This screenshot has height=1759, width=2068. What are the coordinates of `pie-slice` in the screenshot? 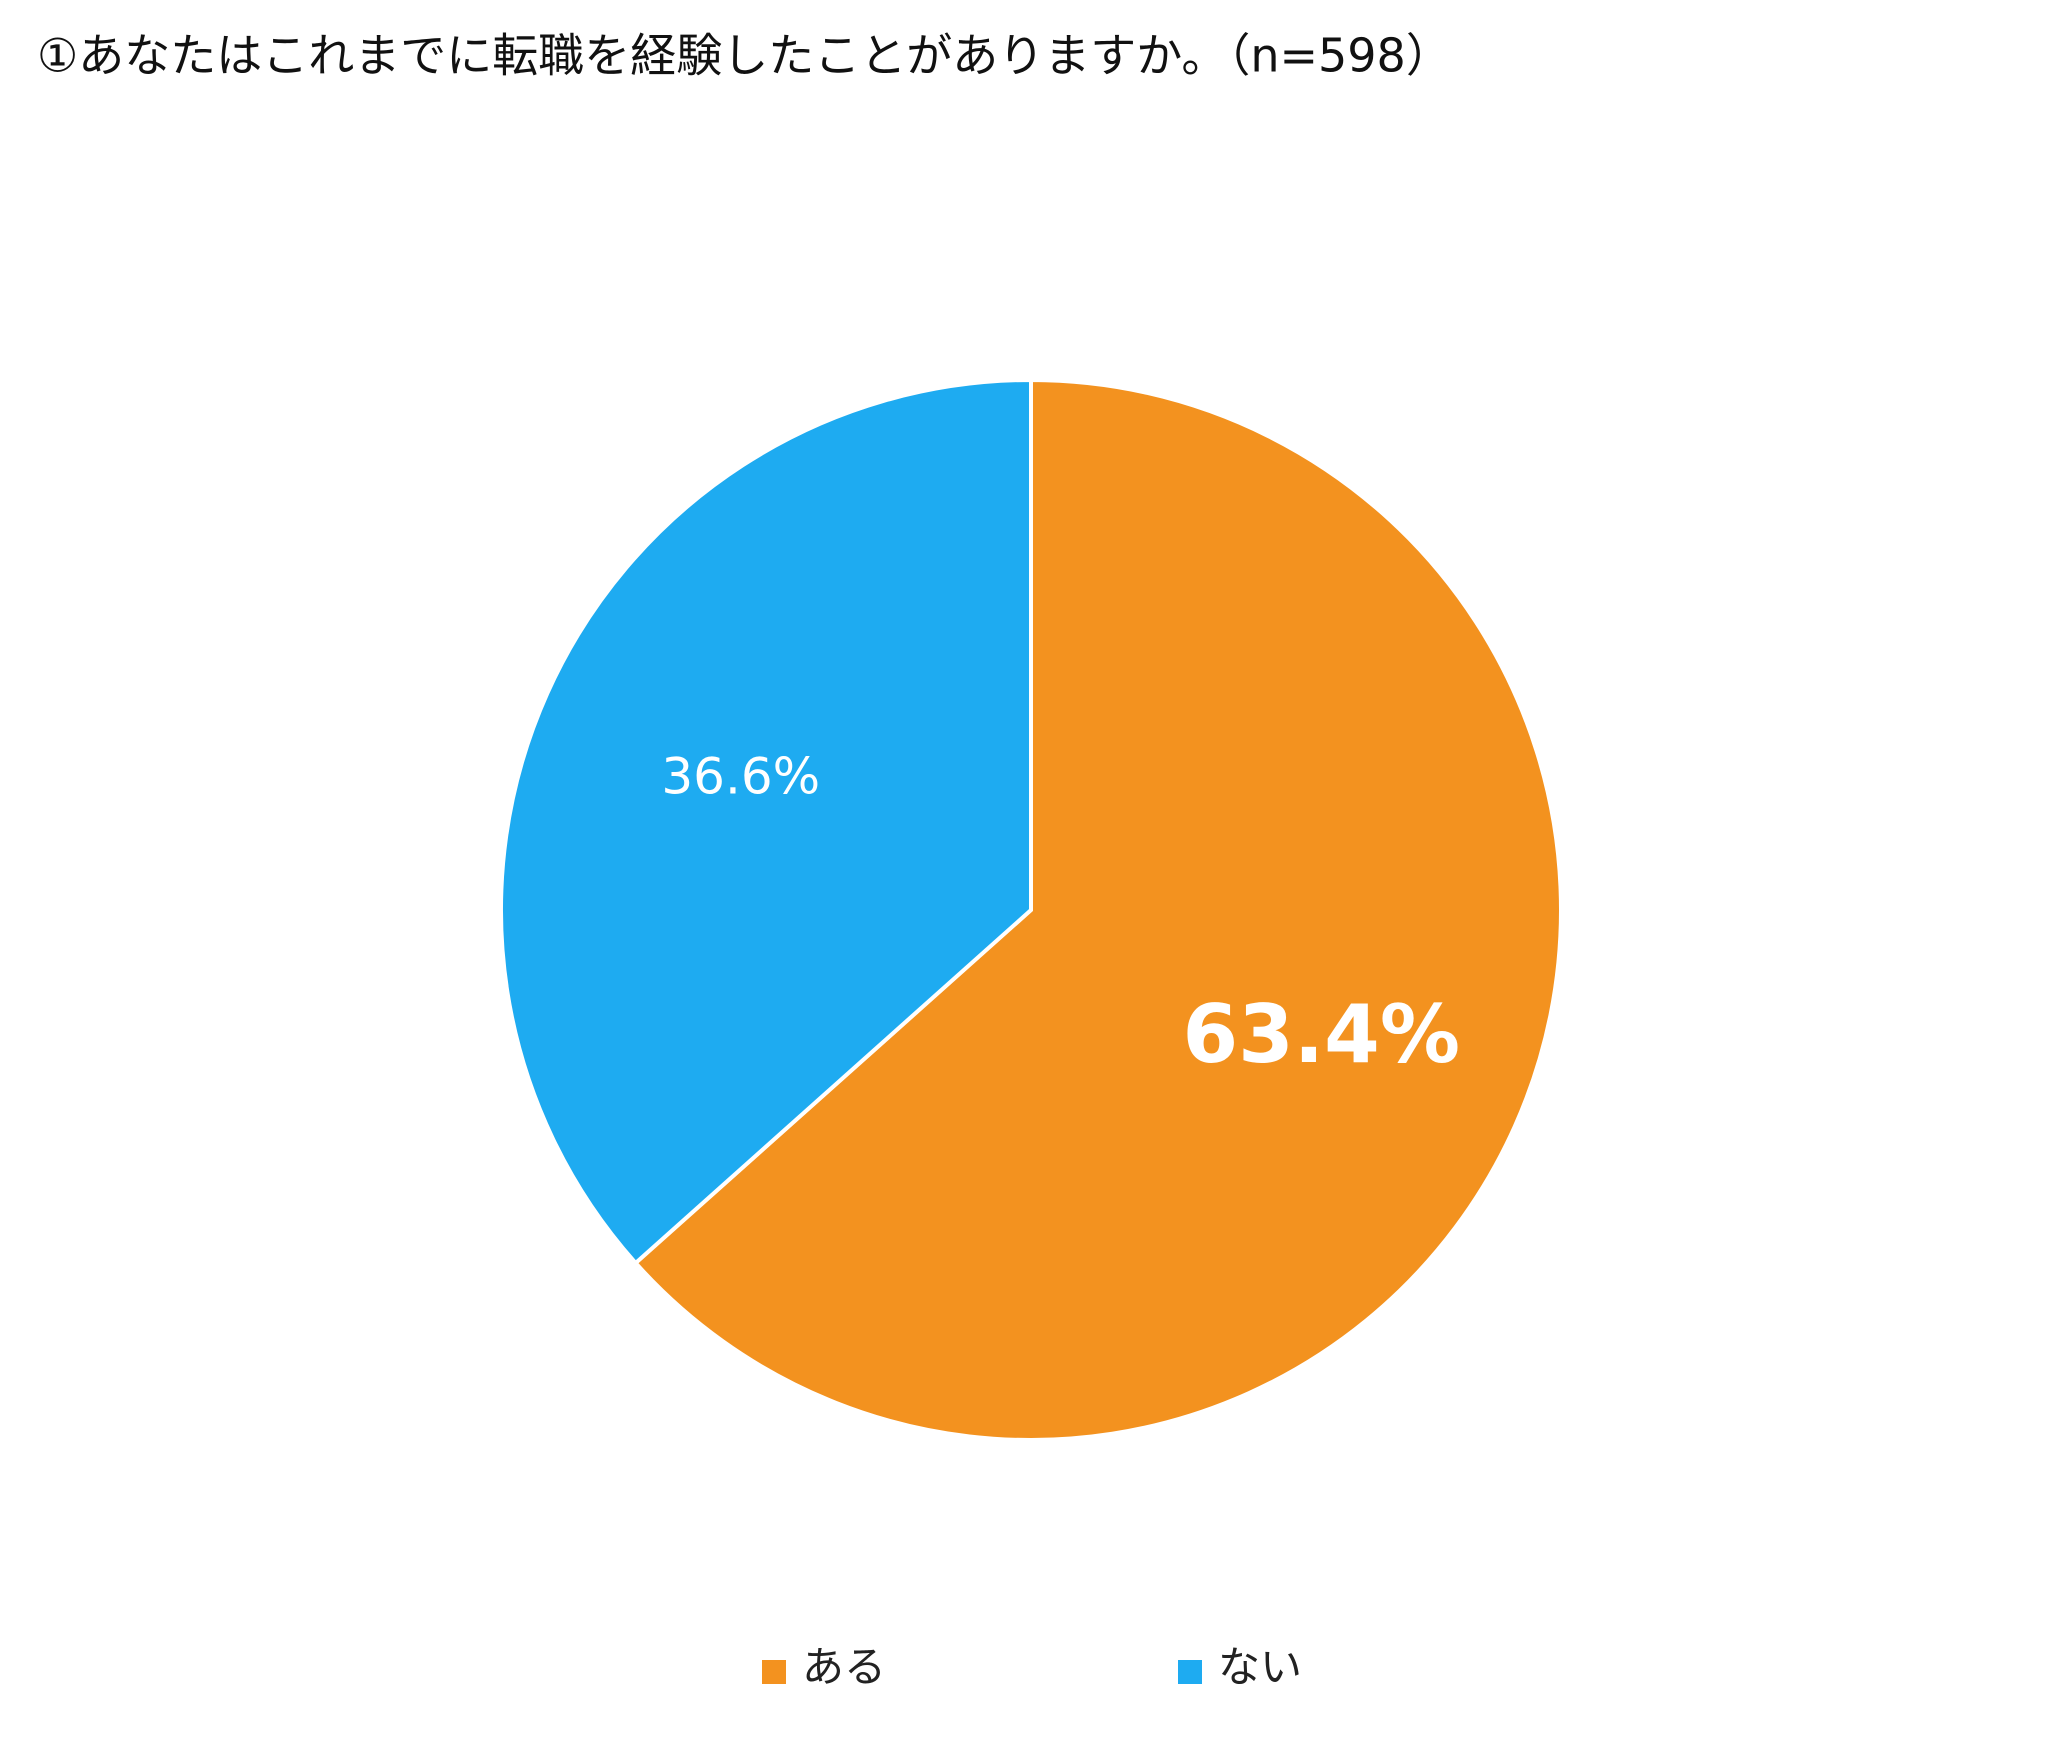 It's located at (766, 821).